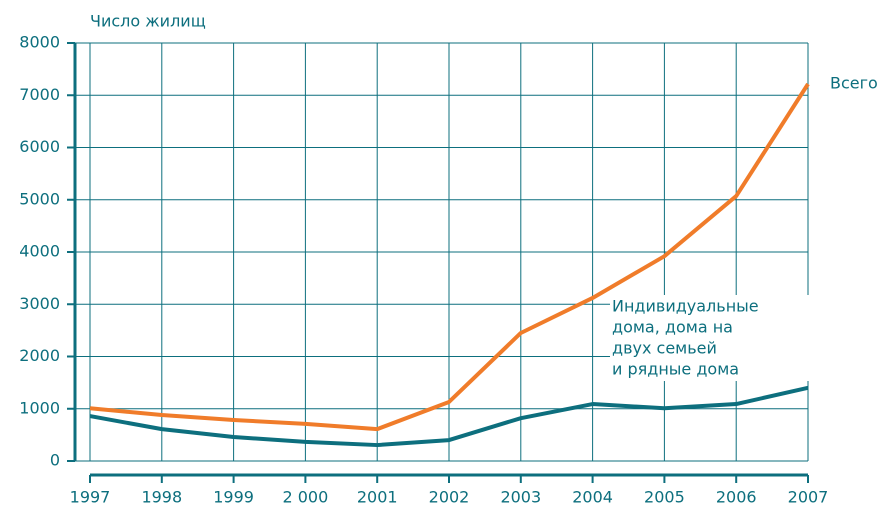 Image resolution: width=894 pixels, height=514 pixels. What do you see at coordinates (39, 407) in the screenshot?
I see `y-tick-label: 1000` at bounding box center [39, 407].